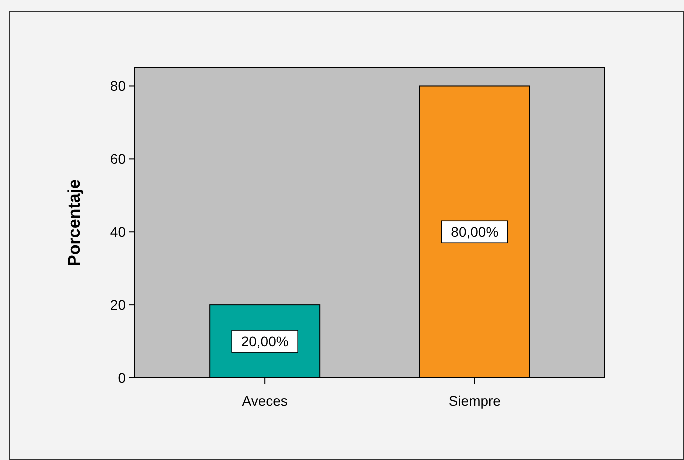  What do you see at coordinates (118, 232) in the screenshot?
I see `y-tick-label: 40` at bounding box center [118, 232].